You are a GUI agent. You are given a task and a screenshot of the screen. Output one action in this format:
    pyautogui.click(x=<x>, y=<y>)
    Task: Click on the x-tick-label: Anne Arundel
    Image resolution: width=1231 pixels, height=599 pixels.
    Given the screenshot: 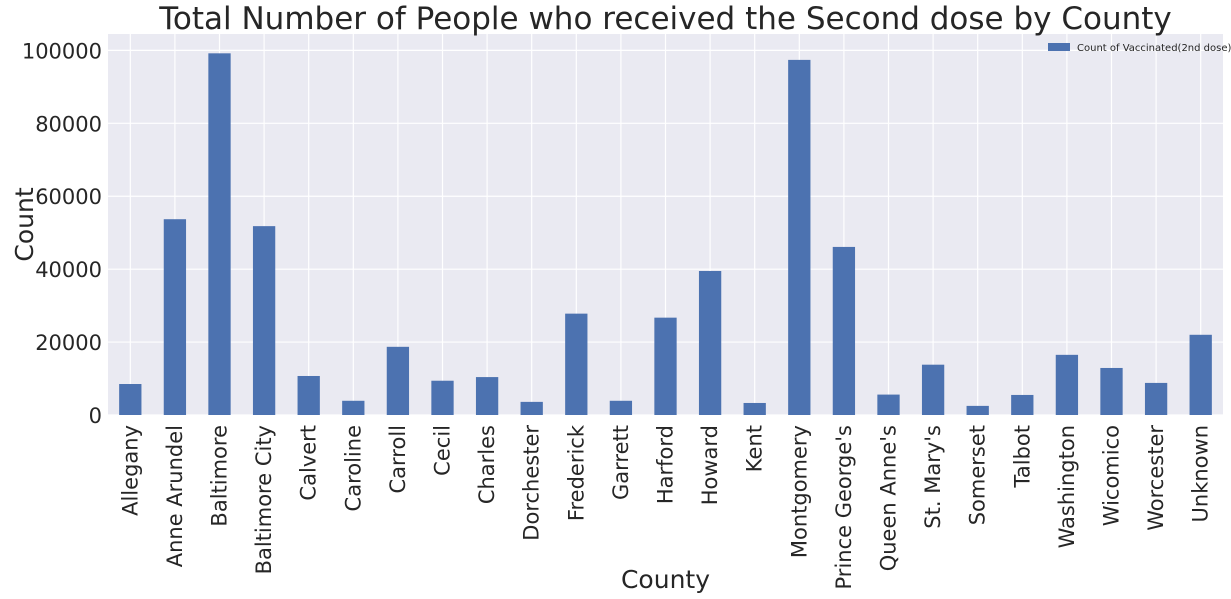 What is the action you would take?
    pyautogui.click(x=175, y=496)
    